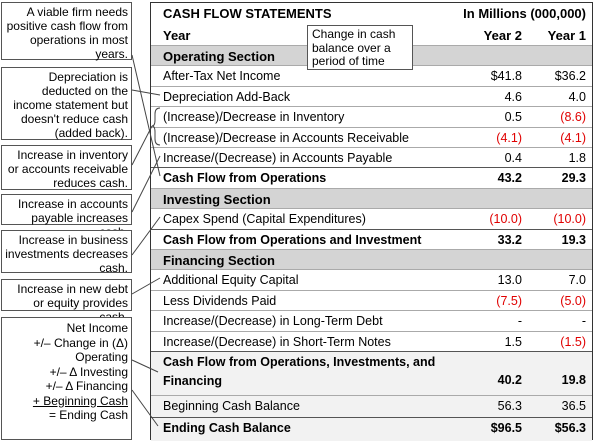  Describe the element at coordinates (254, 117) in the screenshot. I see `row-label: (Increase)/Decrease in Inventory` at that location.